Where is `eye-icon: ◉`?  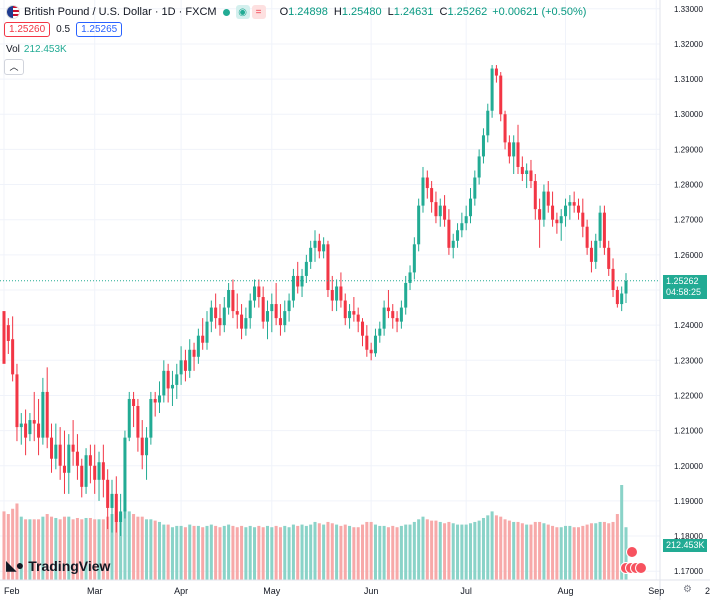
eye-icon: ◉ is located at coordinates (242, 12).